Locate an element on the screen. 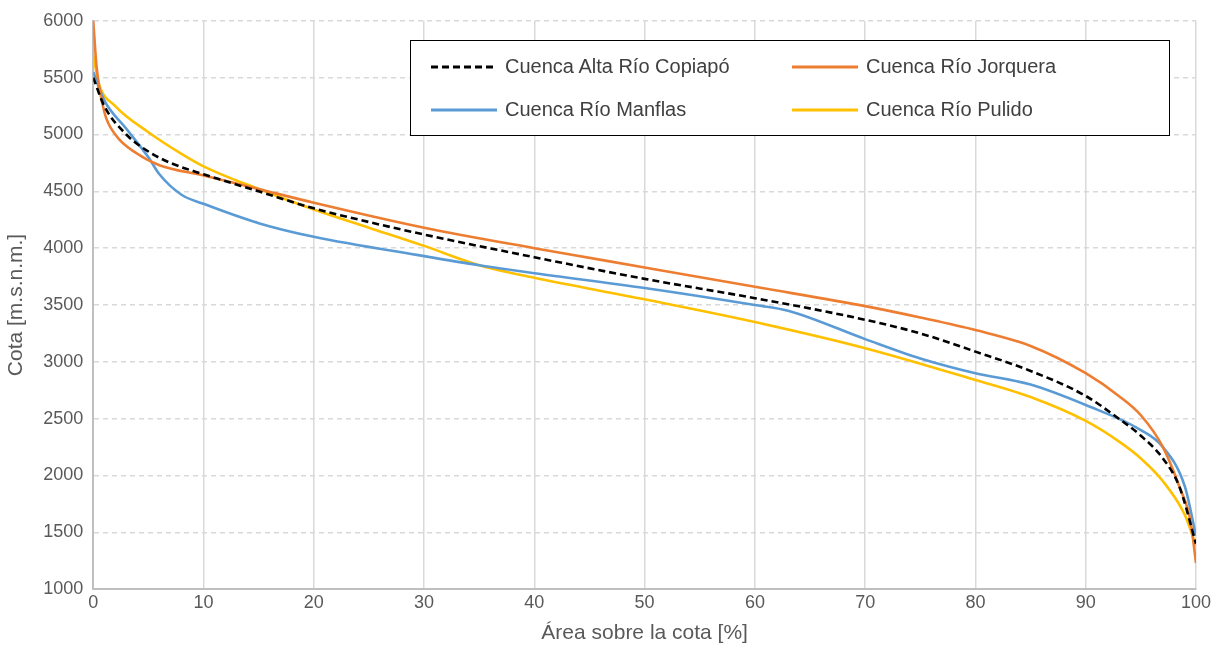 This screenshot has width=1218, height=650. x-tick-label: 0 is located at coordinates (93, 601).